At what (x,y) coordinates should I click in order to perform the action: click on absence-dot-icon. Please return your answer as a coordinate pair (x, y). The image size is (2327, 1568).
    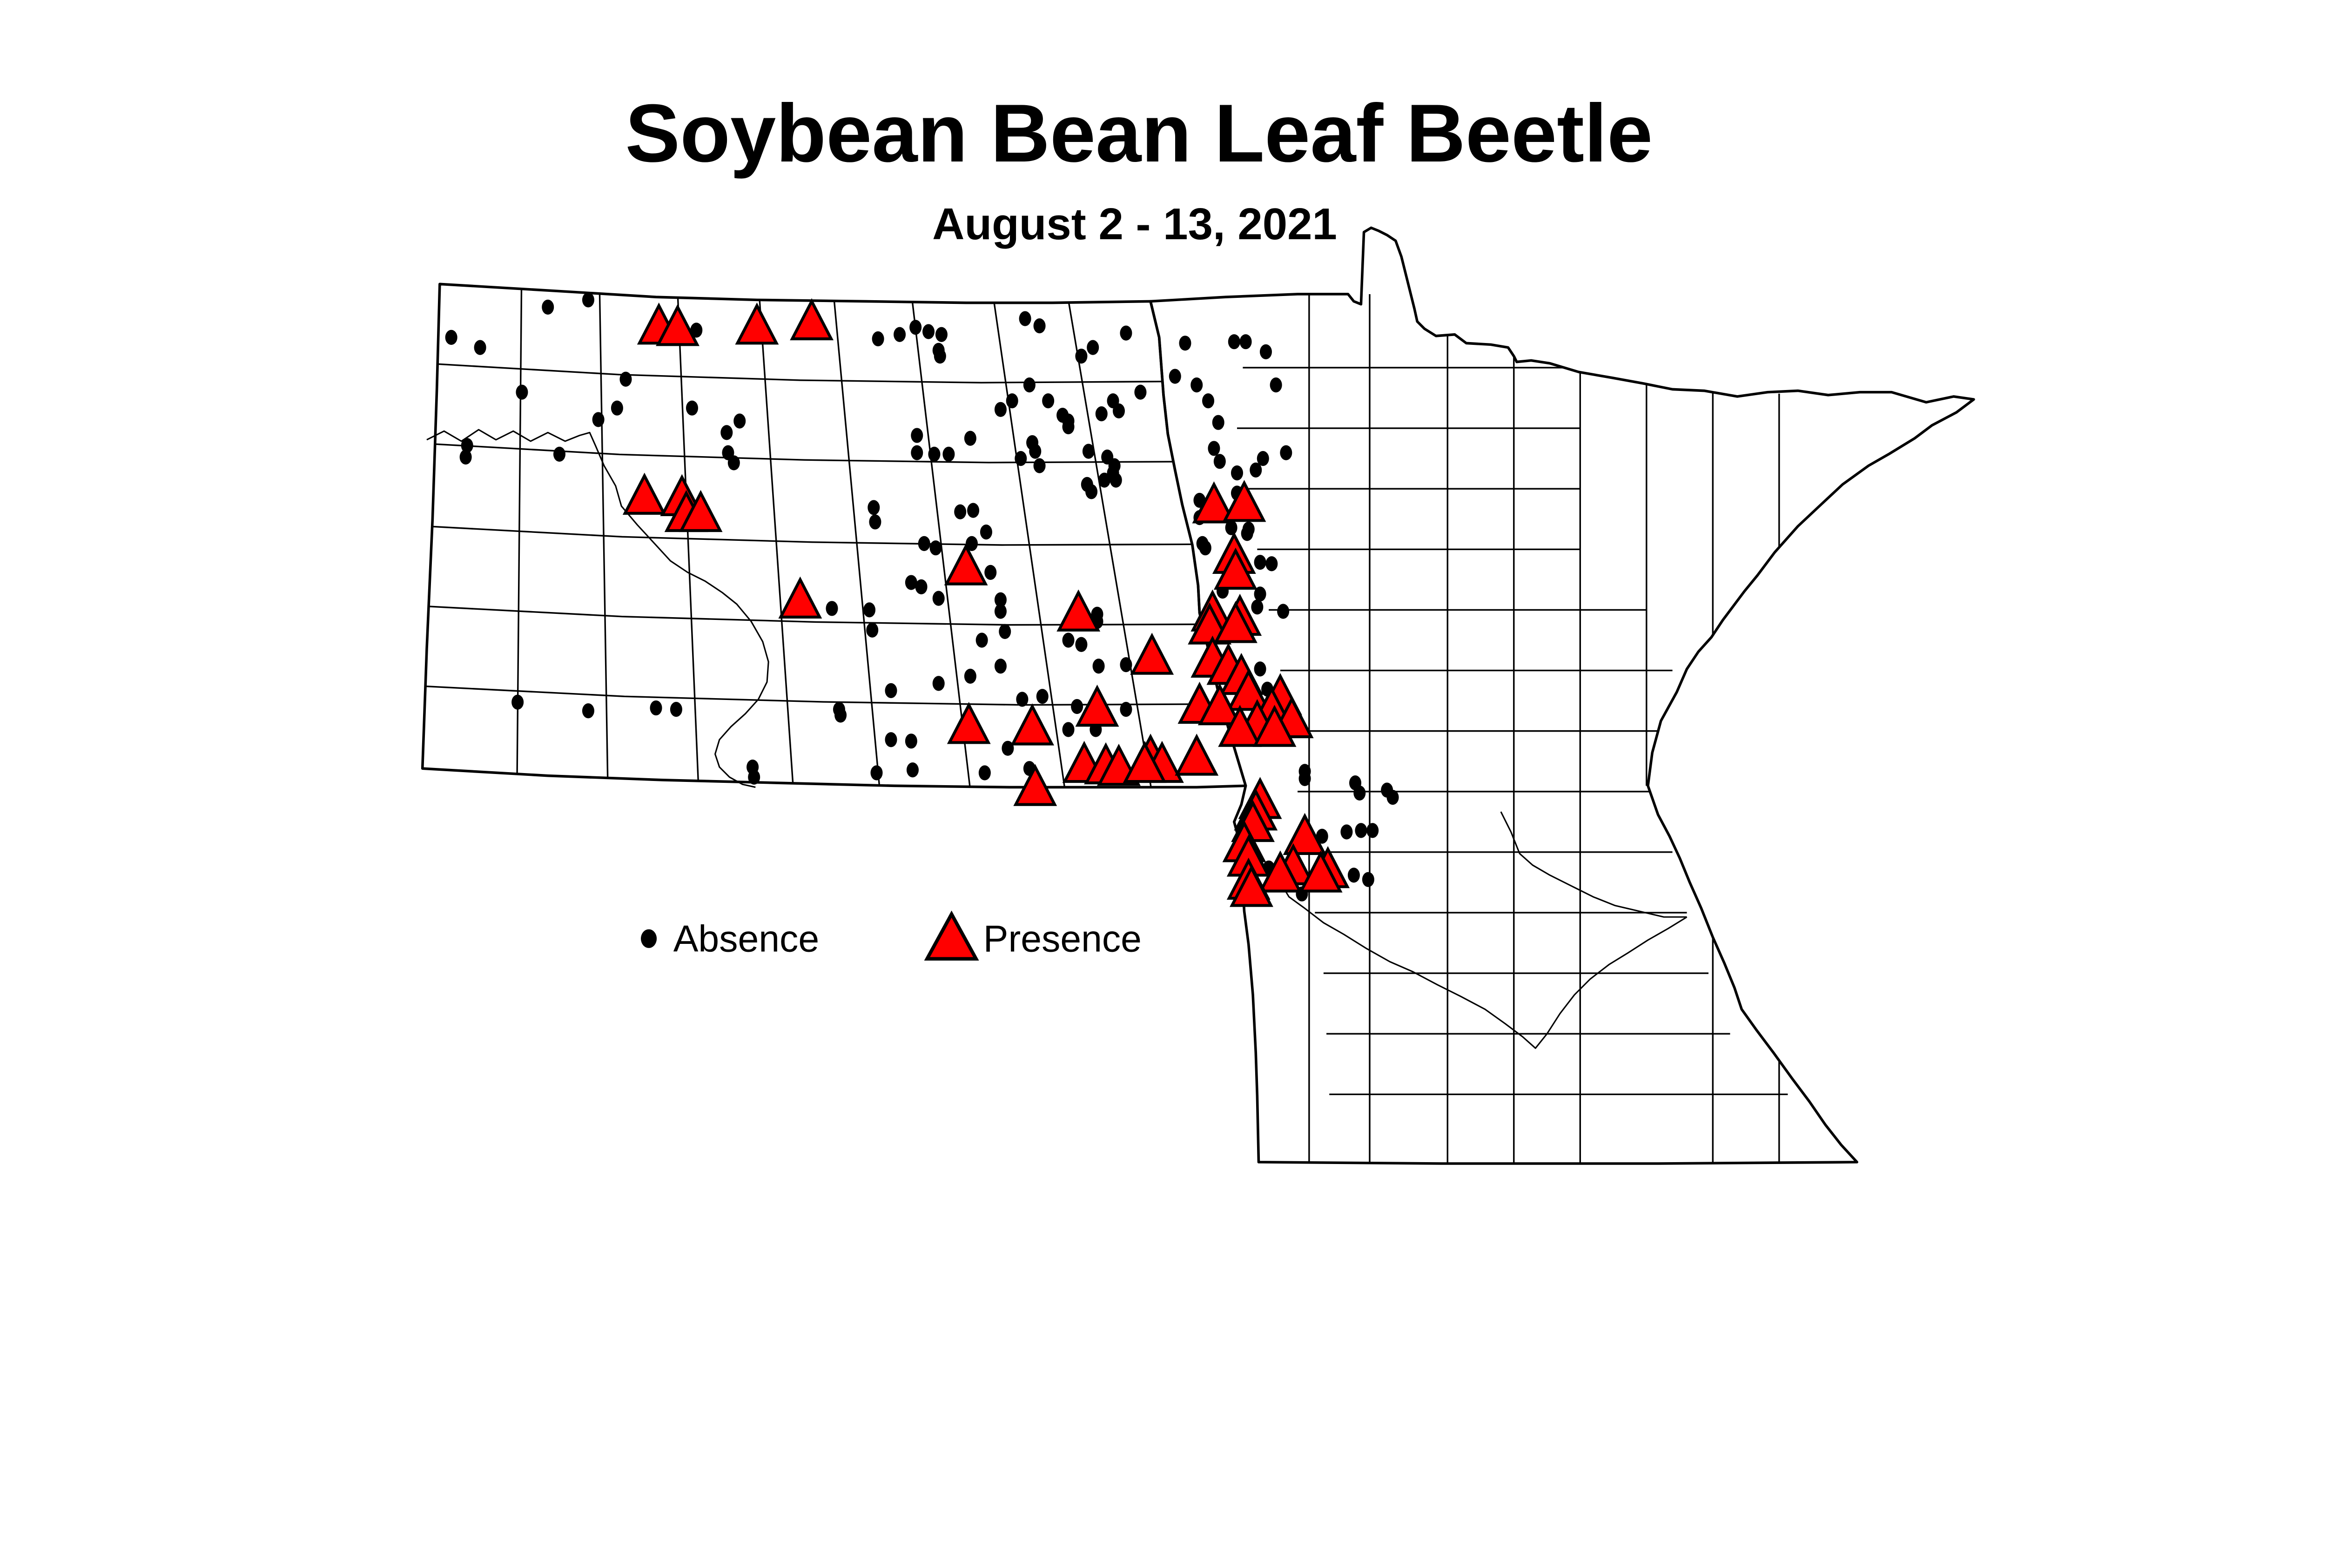
    Looking at the image, I should click on (649, 938).